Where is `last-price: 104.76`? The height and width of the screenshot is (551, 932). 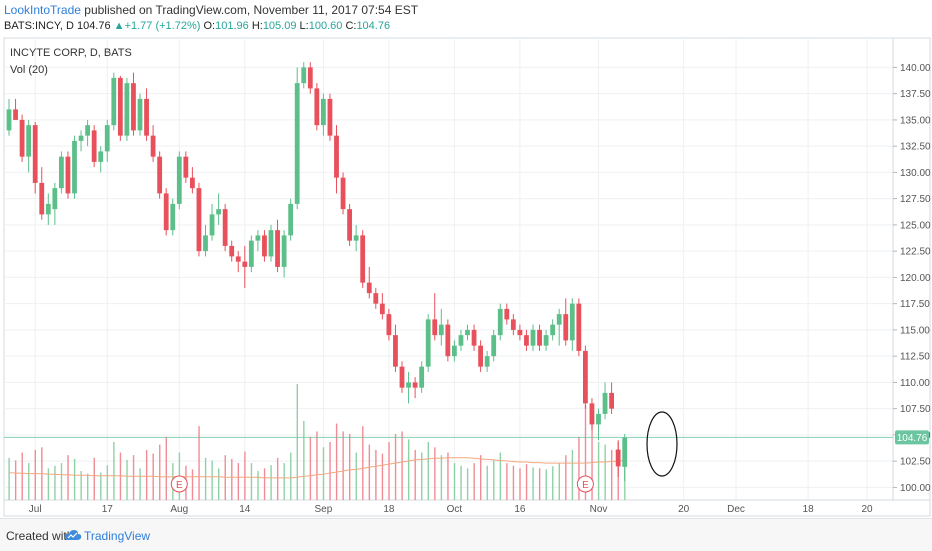 last-price: 104.76 is located at coordinates (93, 26).